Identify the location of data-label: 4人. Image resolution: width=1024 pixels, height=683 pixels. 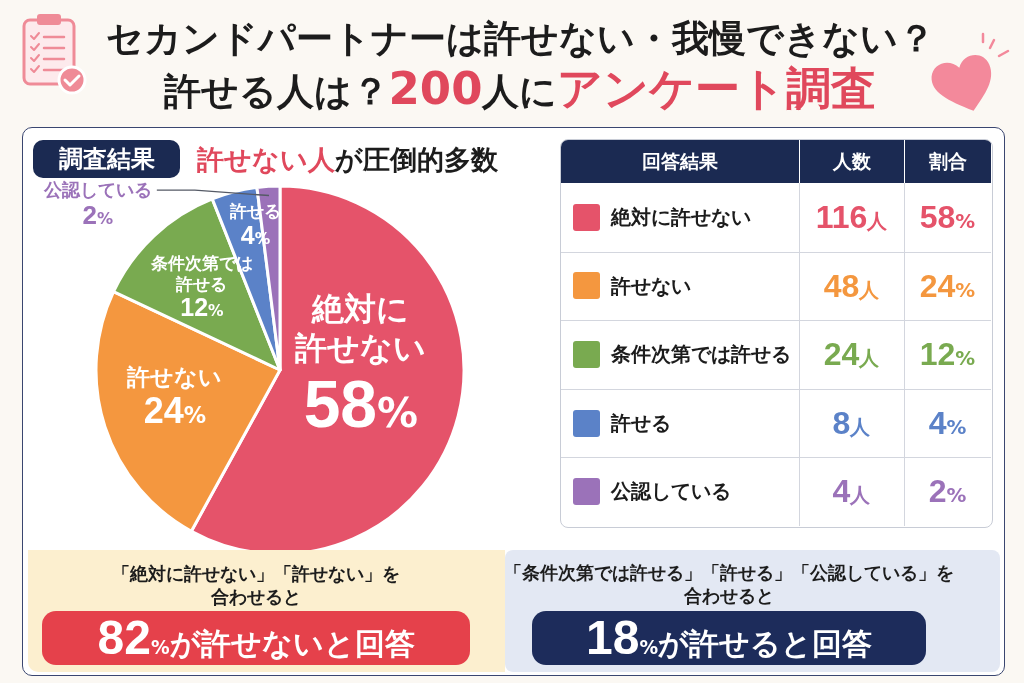
(851, 491).